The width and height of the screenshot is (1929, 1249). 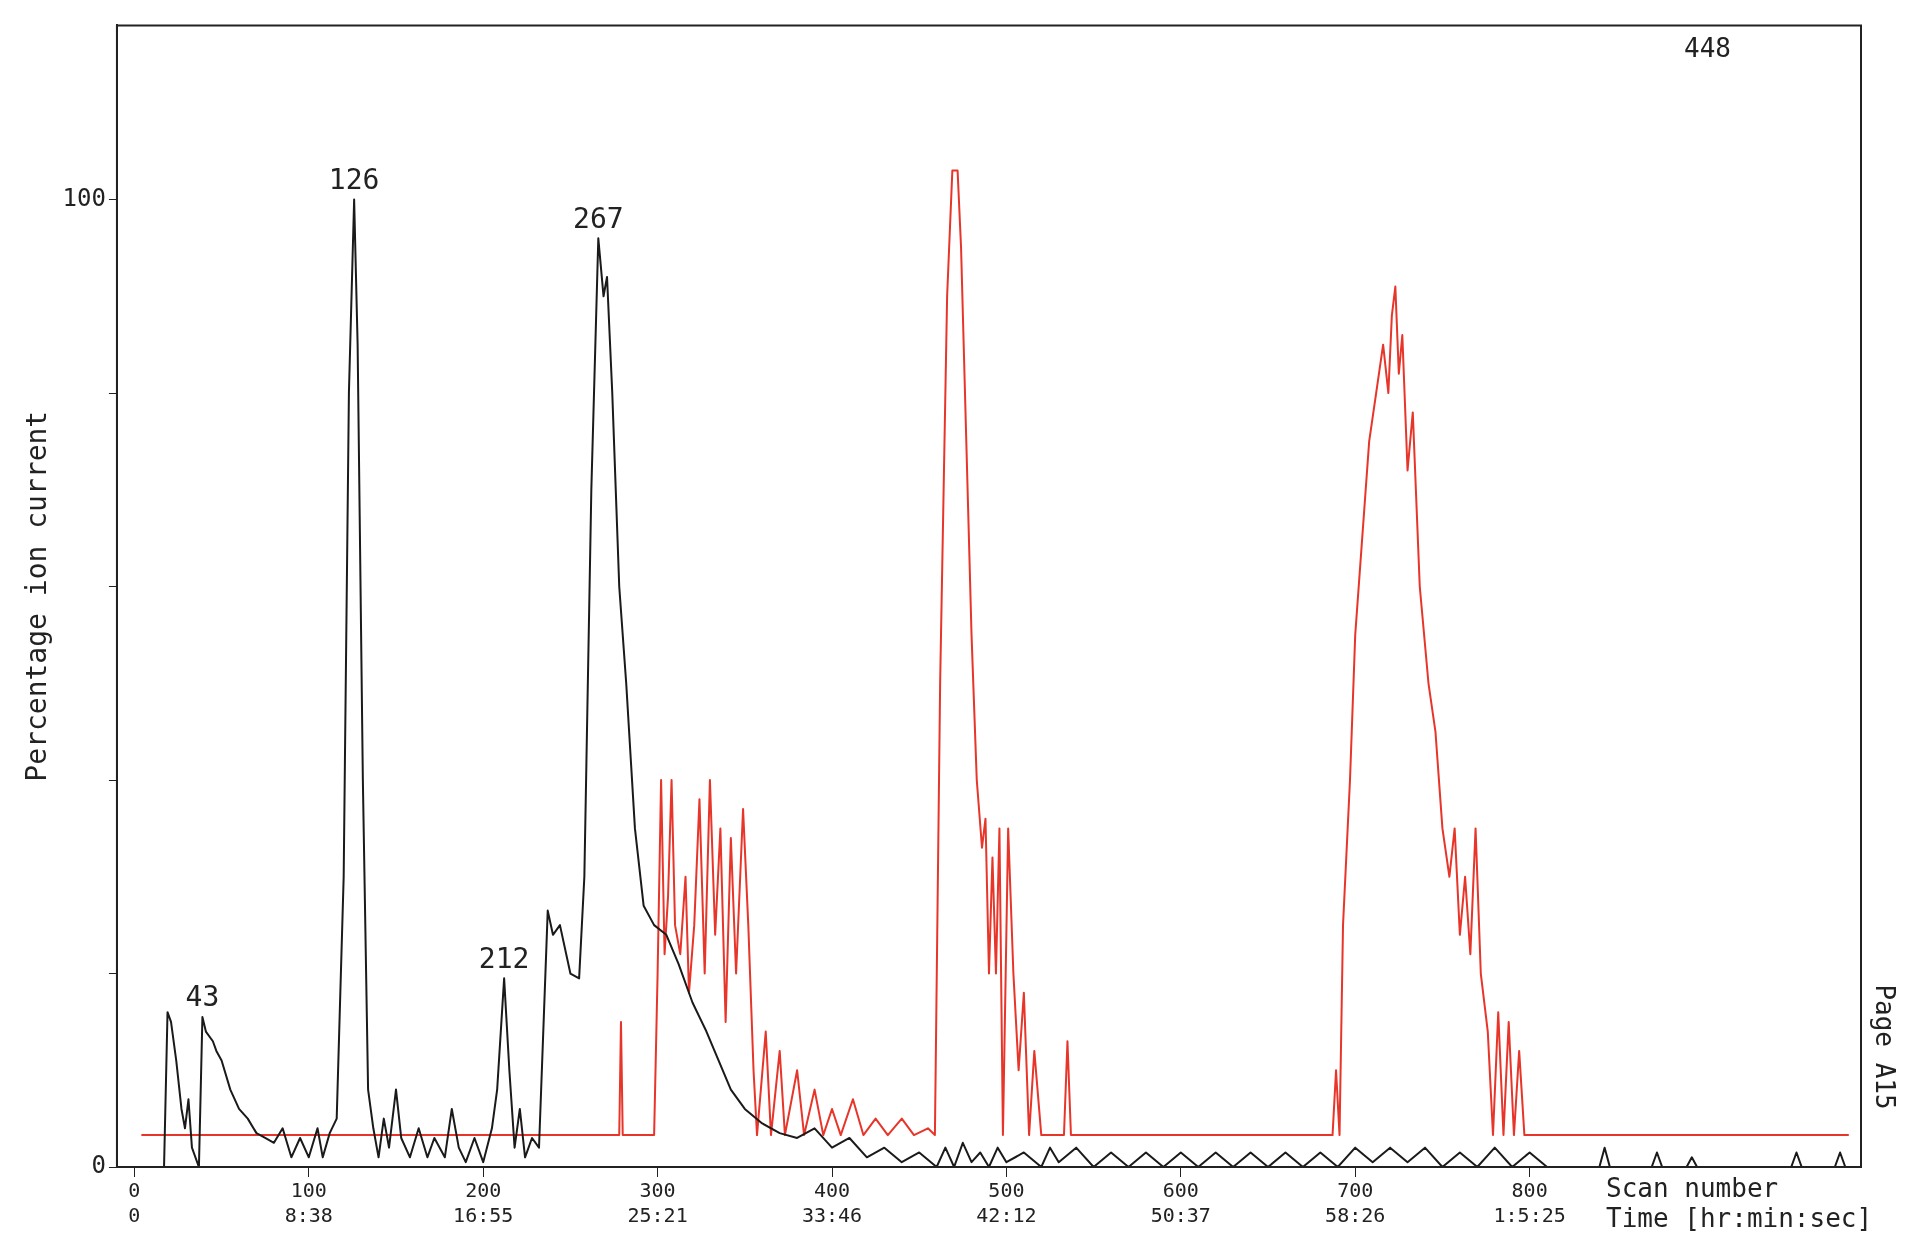 I want to click on annotation: 267, so click(x=598, y=218).